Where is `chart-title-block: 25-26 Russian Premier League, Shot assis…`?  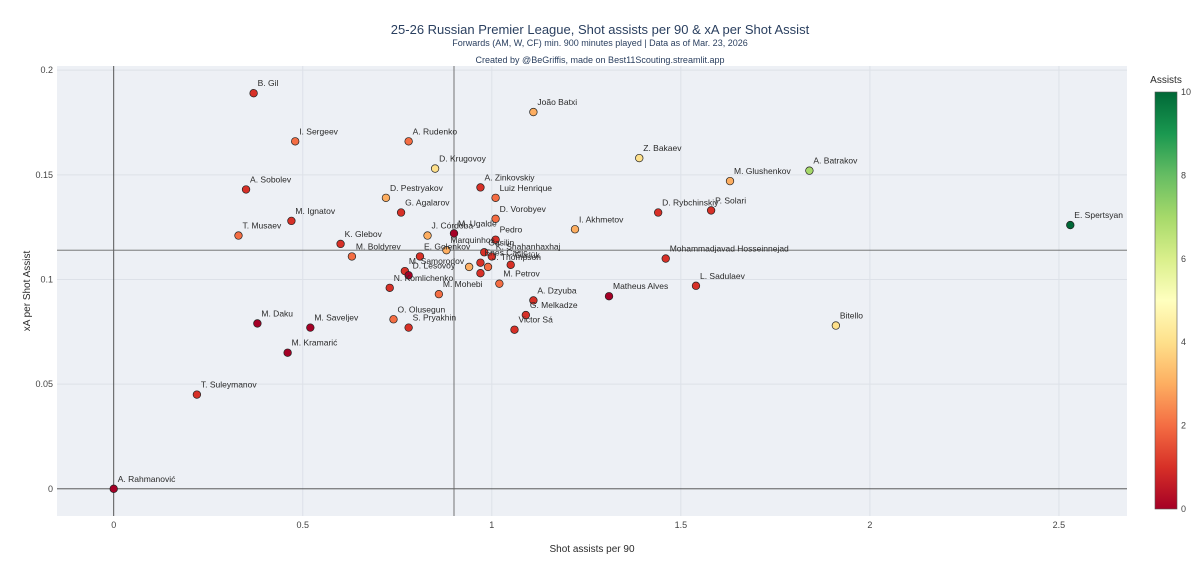 chart-title-block: 25-26 Russian Premier League, Shot assis… is located at coordinates (600, 43).